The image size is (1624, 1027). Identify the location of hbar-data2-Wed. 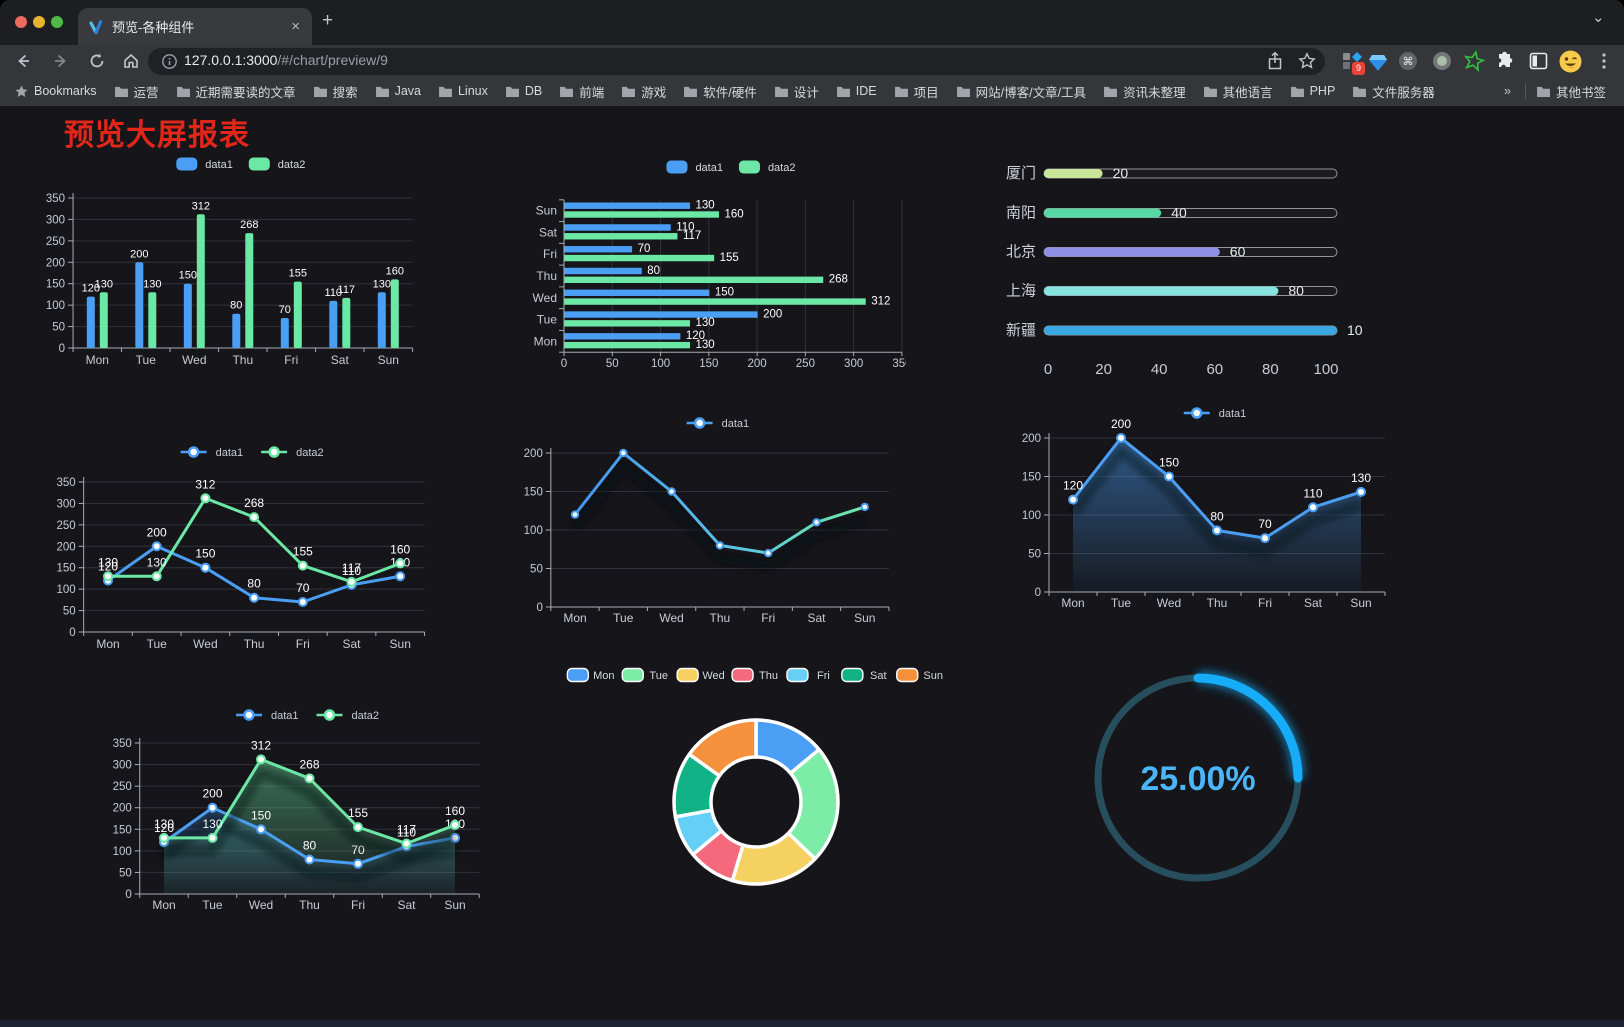
(715, 301).